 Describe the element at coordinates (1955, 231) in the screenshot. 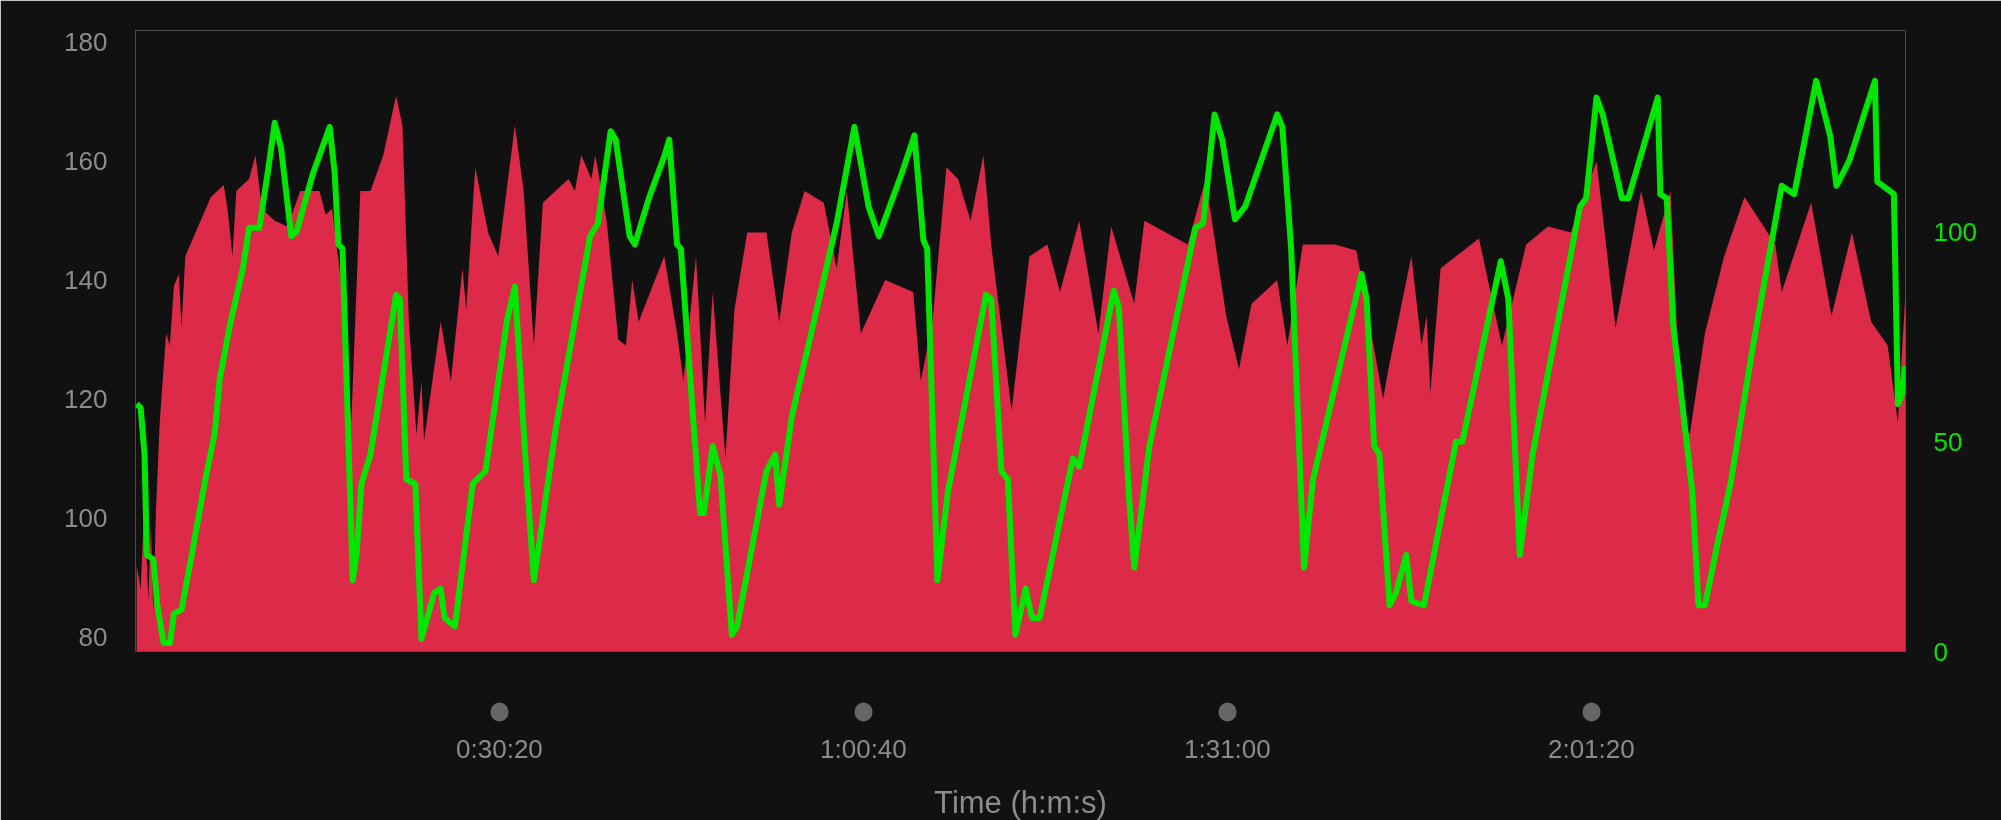

I see `y2-tick-label: 100` at that location.